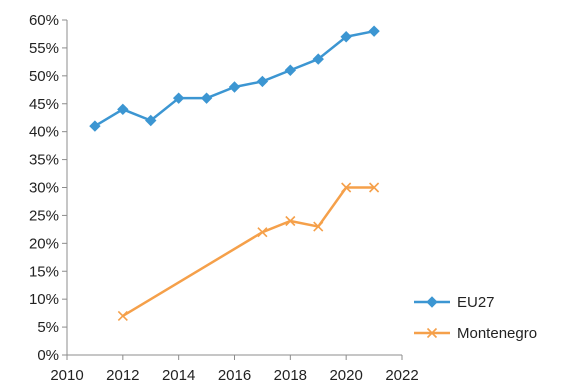 The image size is (566, 390). What do you see at coordinates (475, 318) in the screenshot?
I see `legend: EU27 Montenegro` at bounding box center [475, 318].